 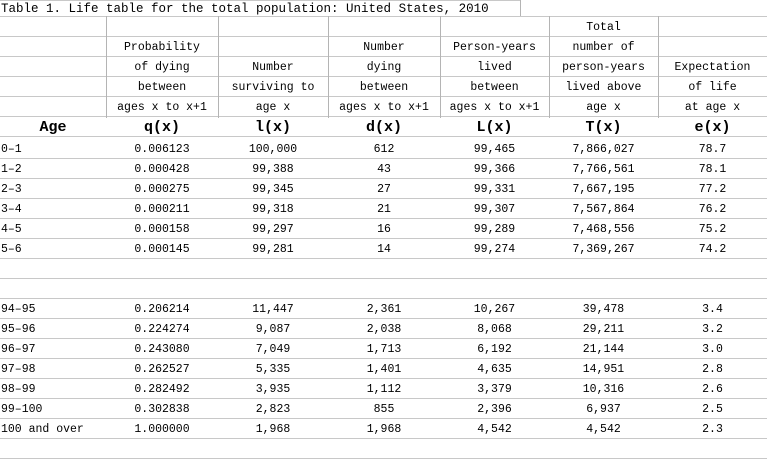 I want to click on table-cell: 1,713, so click(x=384, y=349).